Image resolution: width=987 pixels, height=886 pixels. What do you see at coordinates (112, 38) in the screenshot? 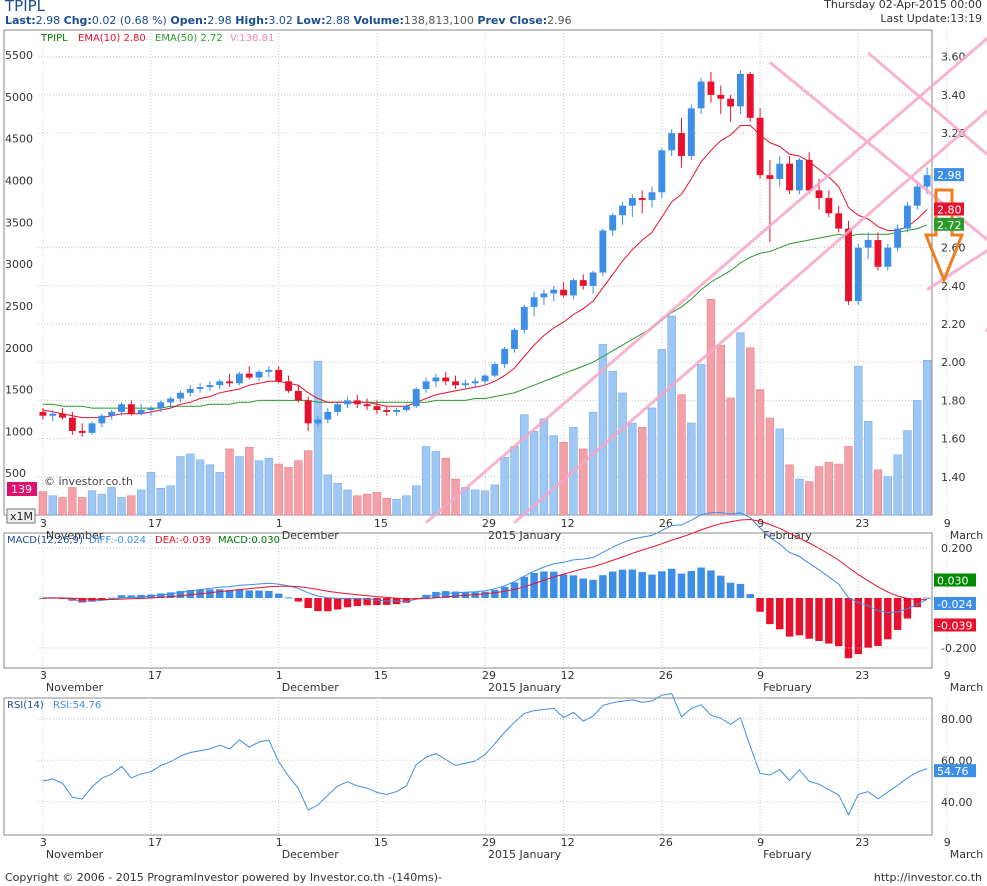
I see `legend-ema10: EMA(10) 2.80` at bounding box center [112, 38].